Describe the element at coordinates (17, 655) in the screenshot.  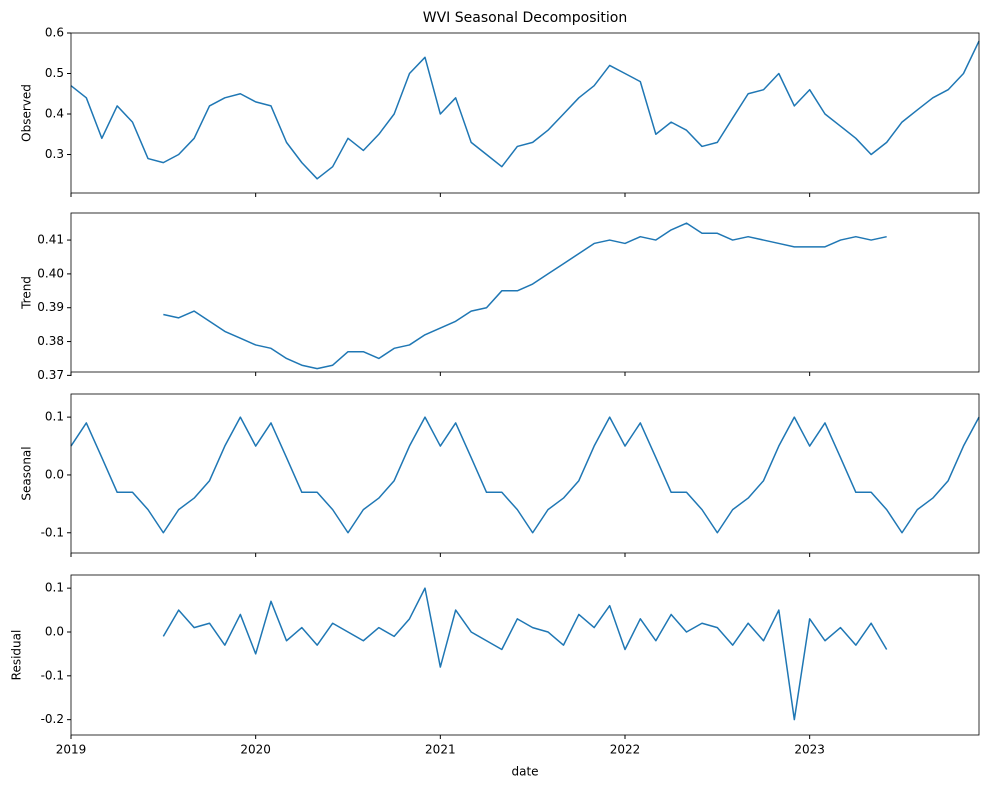
I see `y-axis-label: Residual` at that location.